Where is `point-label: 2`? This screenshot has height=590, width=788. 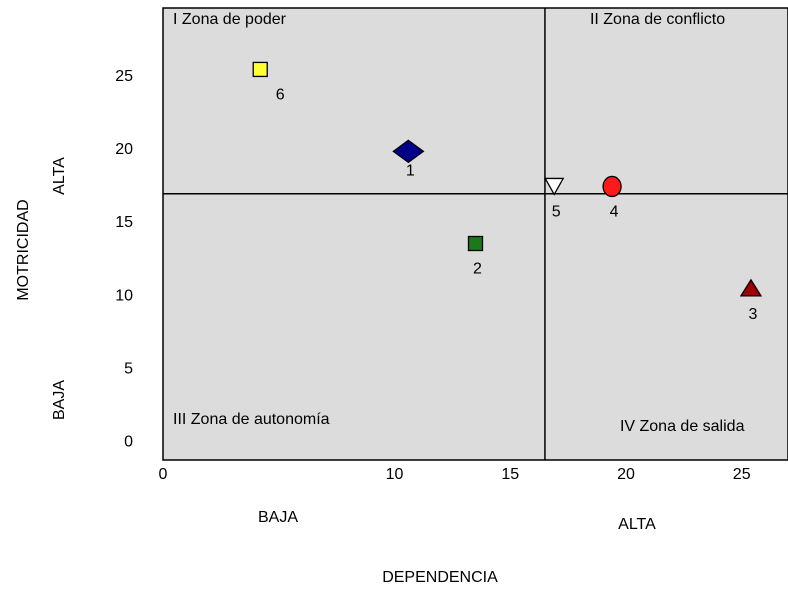 point-label: 2 is located at coordinates (477, 269).